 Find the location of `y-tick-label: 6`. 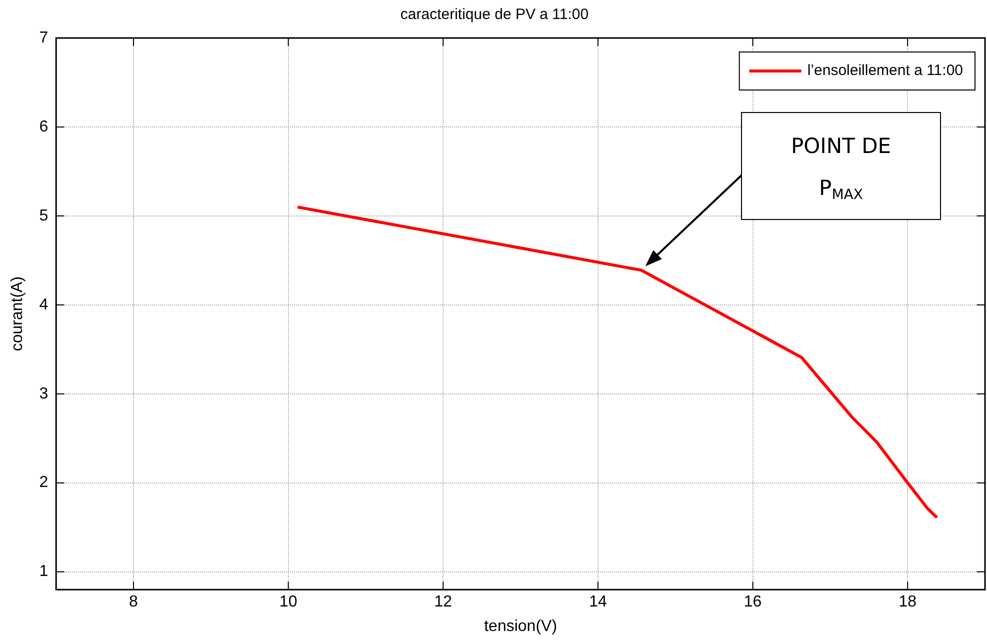

y-tick-label: 6 is located at coordinates (43, 127).